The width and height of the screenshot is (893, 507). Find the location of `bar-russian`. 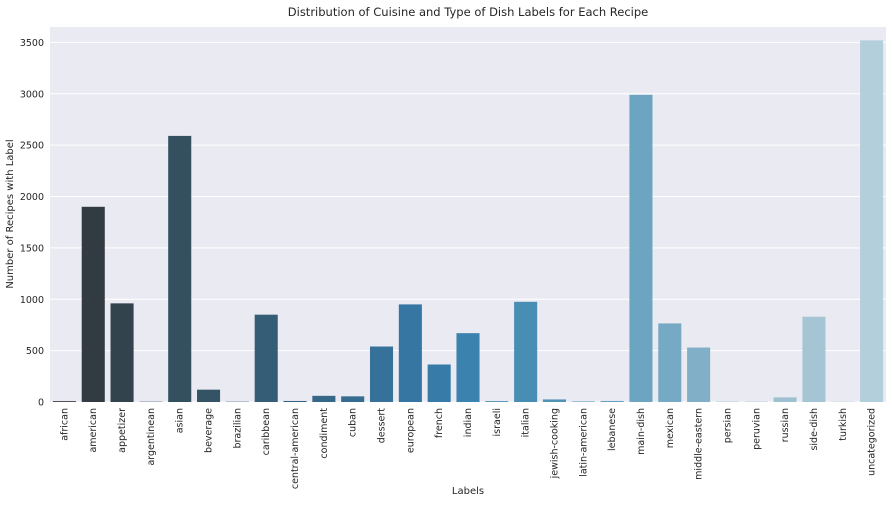

bar-russian is located at coordinates (785, 399).